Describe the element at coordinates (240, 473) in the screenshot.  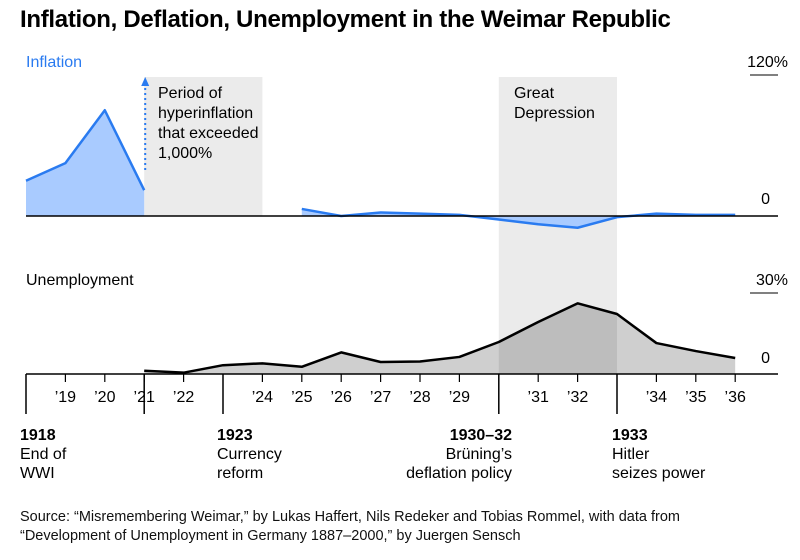
I see `event-desc-2-2: reform` at that location.